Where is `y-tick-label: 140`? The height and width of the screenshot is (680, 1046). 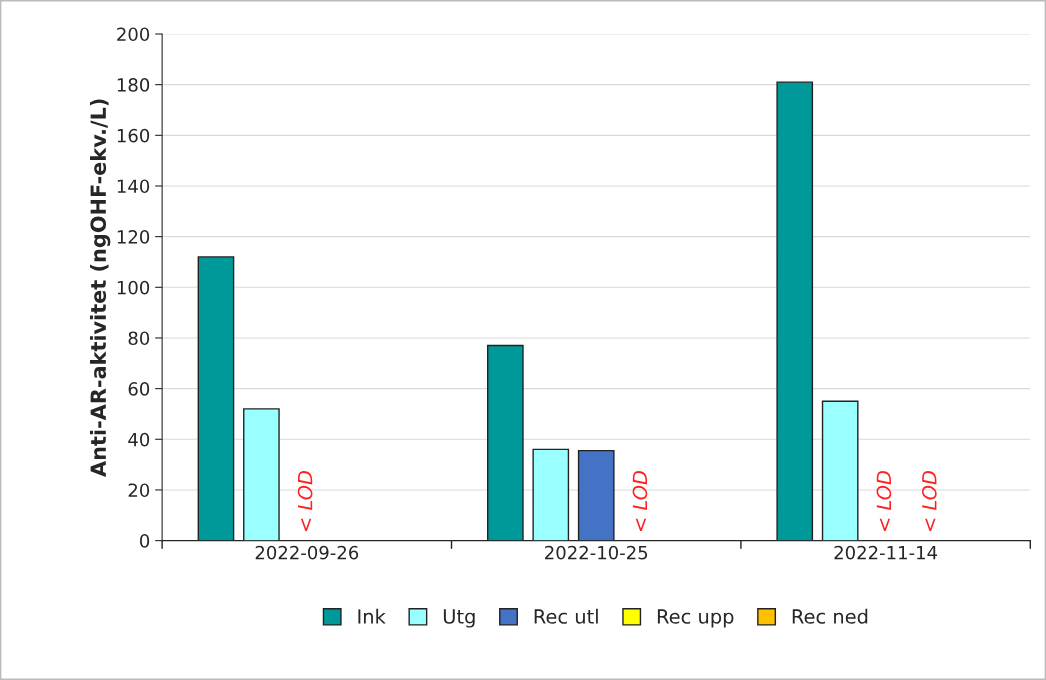 y-tick-label: 140 is located at coordinates (133, 186).